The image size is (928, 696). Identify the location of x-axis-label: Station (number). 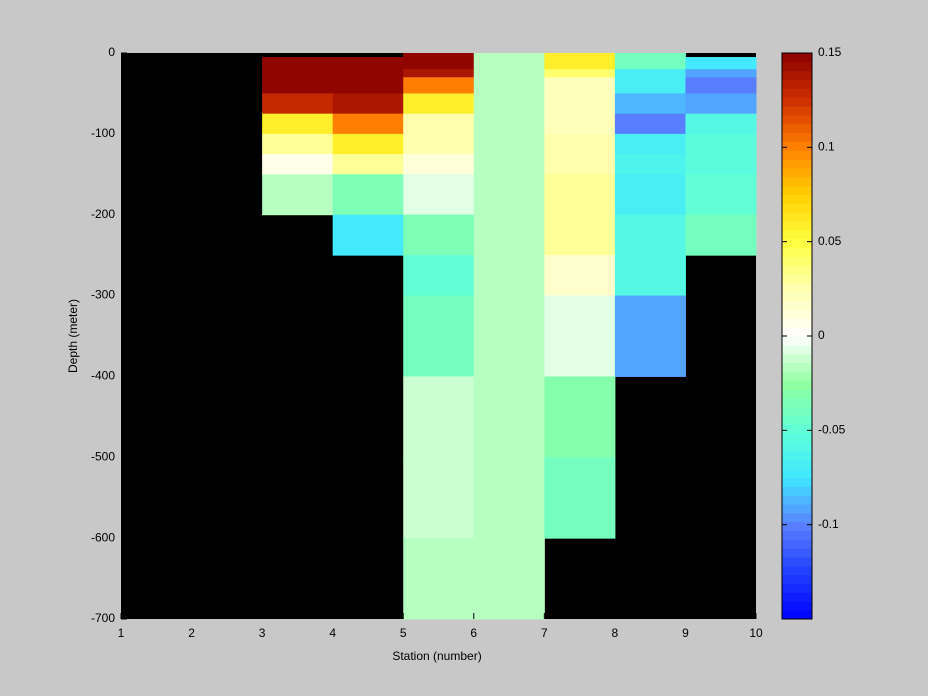
(436, 656).